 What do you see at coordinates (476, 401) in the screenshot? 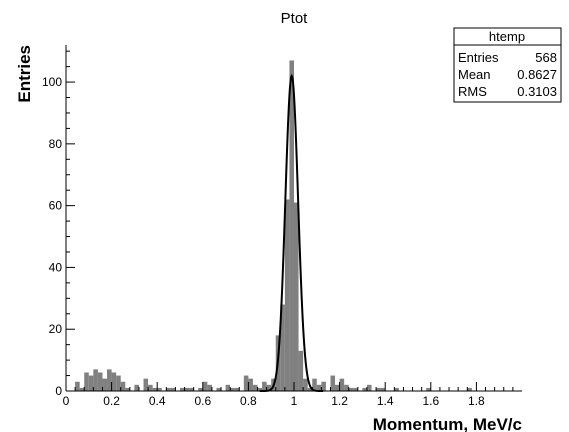
I see `x-tick-label: 1.8` at bounding box center [476, 401].